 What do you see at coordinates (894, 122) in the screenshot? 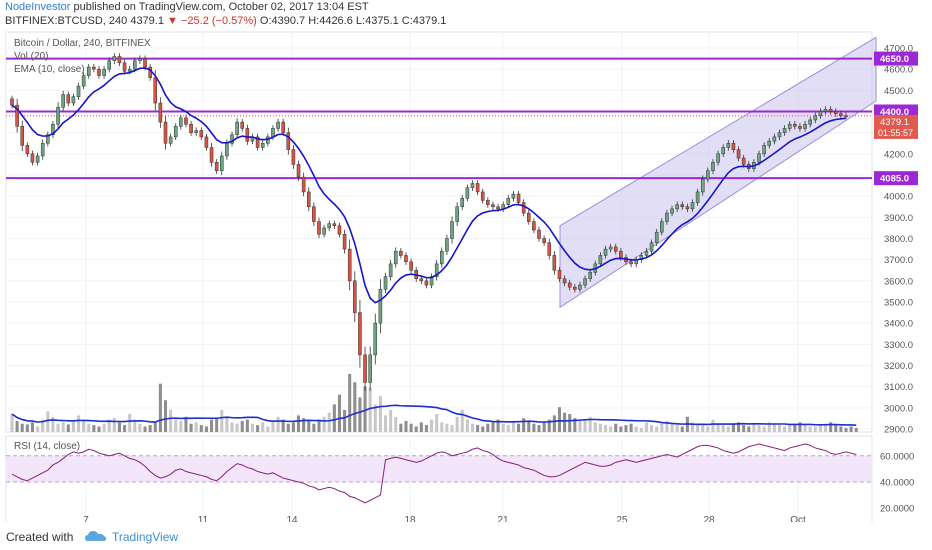
I see `last-price-label: 4379.1` at bounding box center [894, 122].